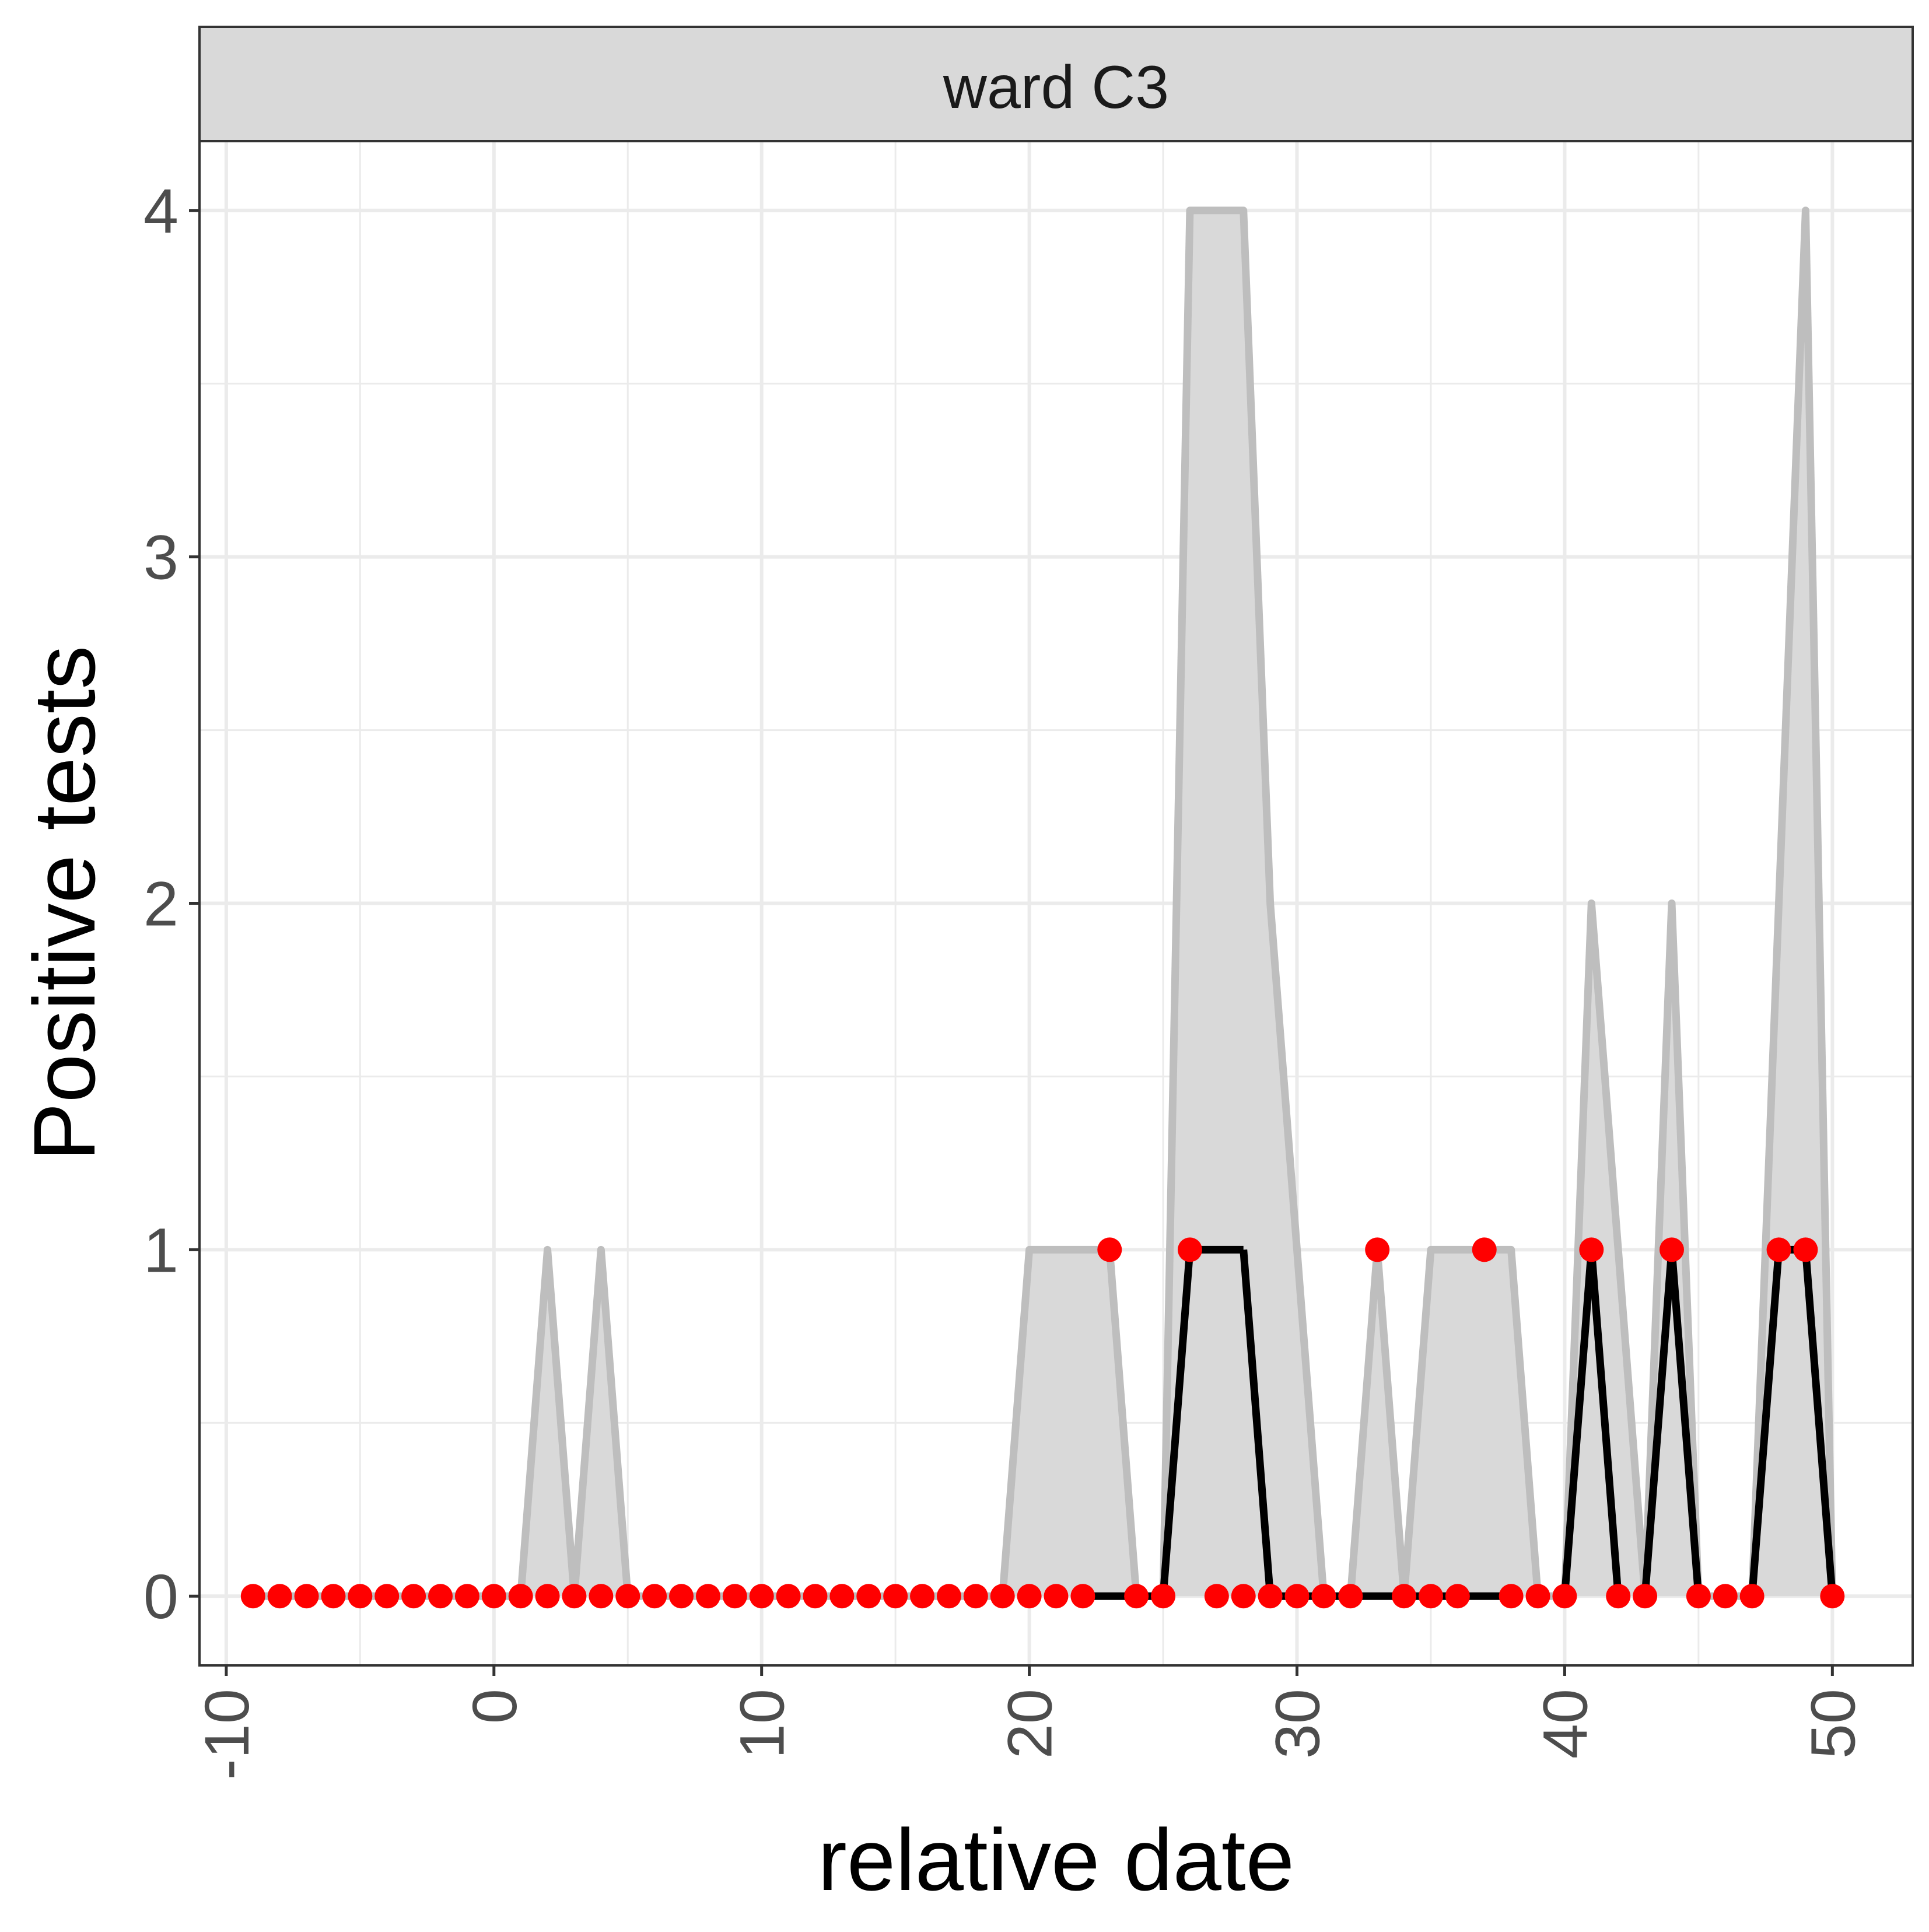 This screenshot has width=1929, height=1932. What do you see at coordinates (1056, 87) in the screenshot?
I see `facet-title: ward C3` at bounding box center [1056, 87].